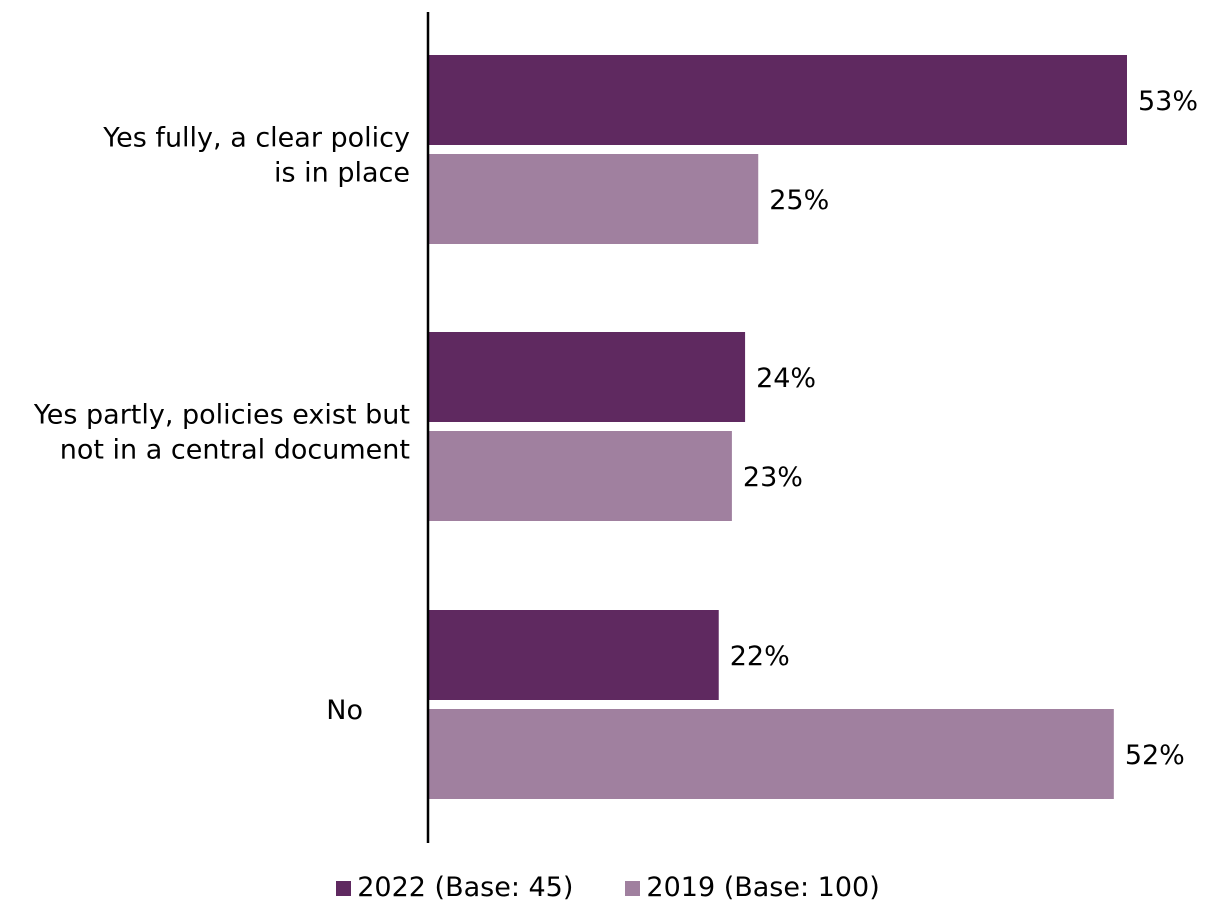 The height and width of the screenshot is (911, 1216). I want to click on value-label-2019-cat-0: 25%, so click(799, 200).